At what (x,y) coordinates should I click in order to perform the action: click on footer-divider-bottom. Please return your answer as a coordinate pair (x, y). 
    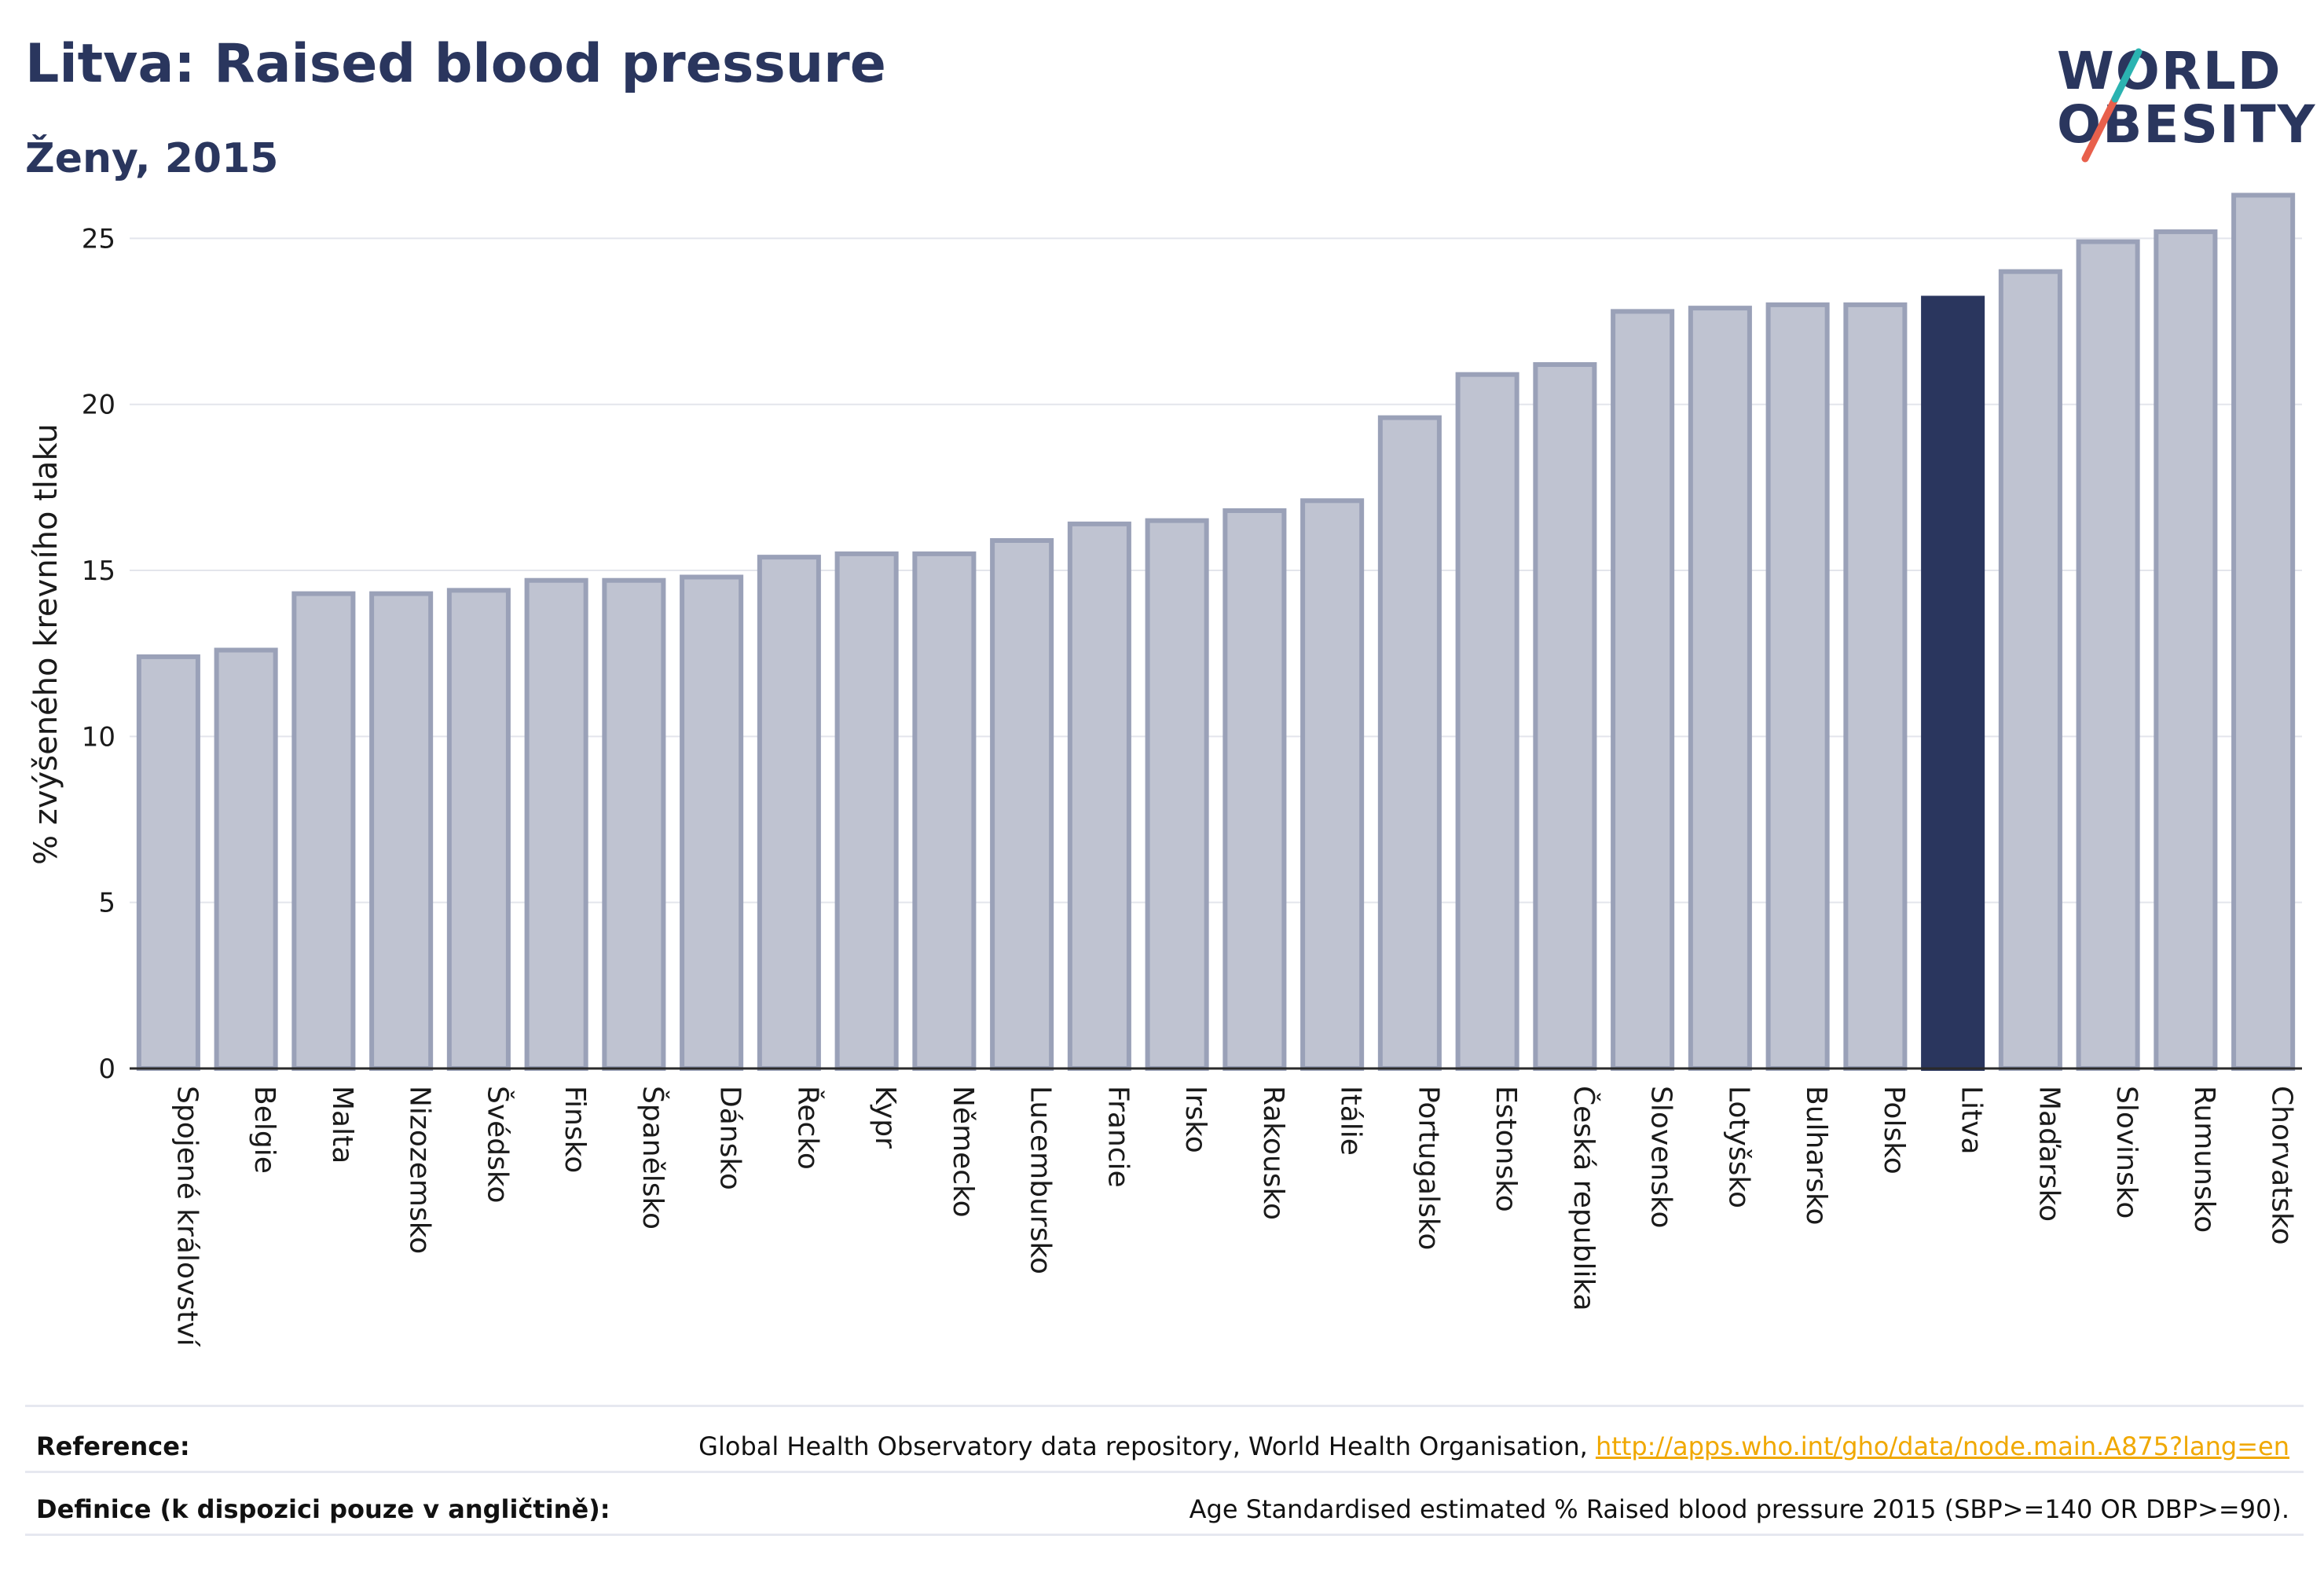
    Looking at the image, I should click on (1164, 1535).